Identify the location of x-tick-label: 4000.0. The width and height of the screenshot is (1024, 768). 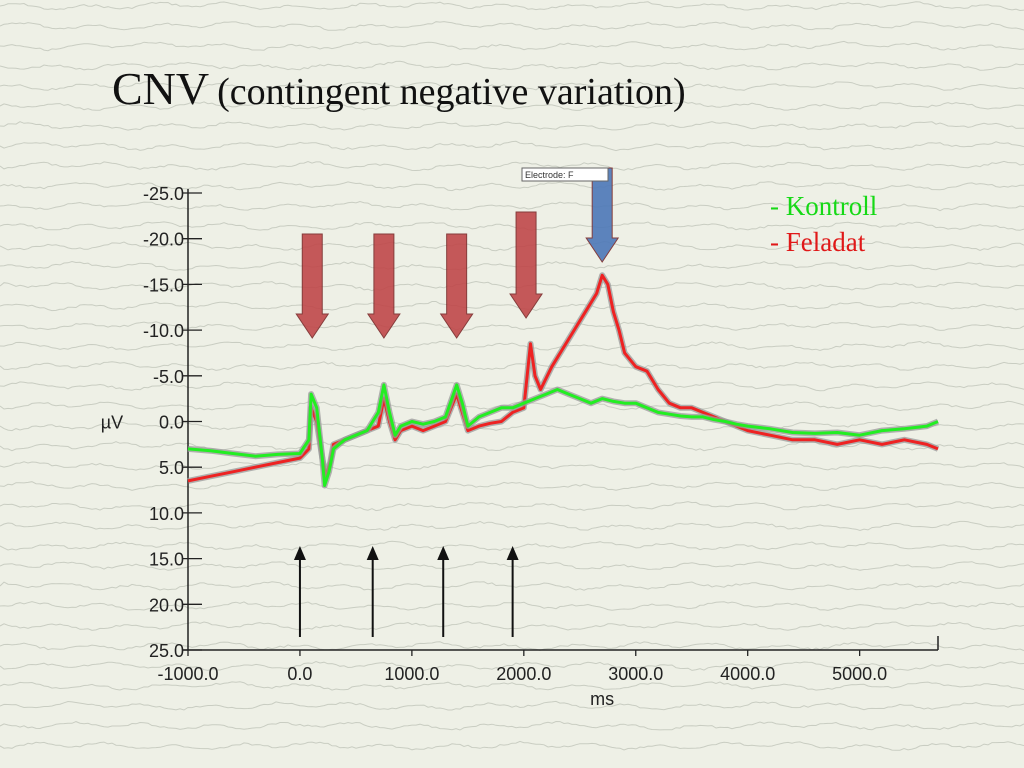
(747, 674).